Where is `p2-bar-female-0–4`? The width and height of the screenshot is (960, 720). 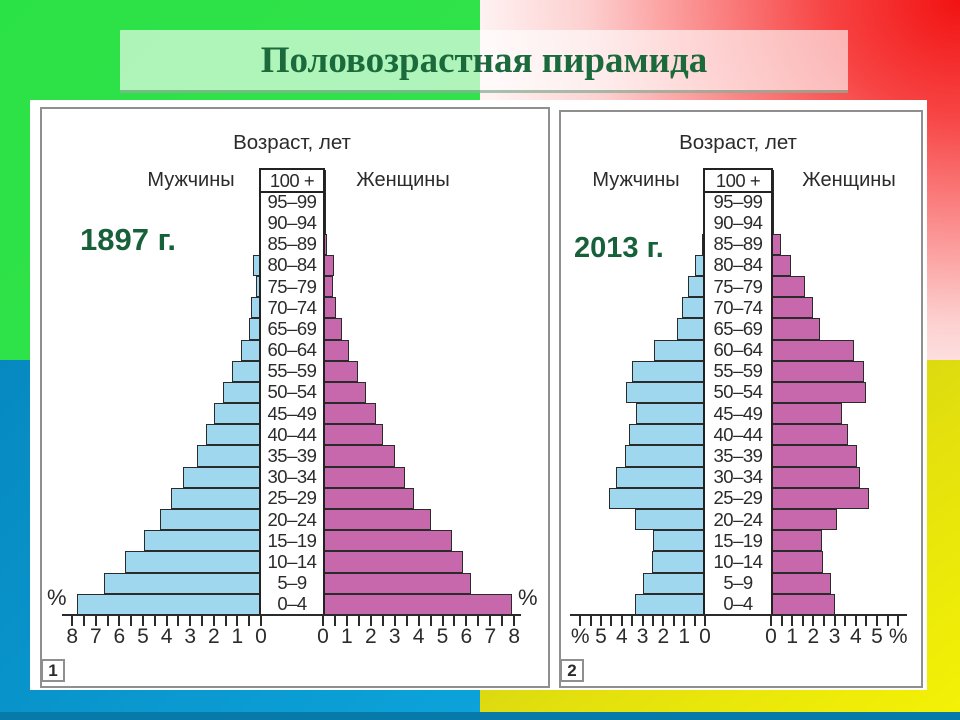 p2-bar-female-0–4 is located at coordinates (803, 604).